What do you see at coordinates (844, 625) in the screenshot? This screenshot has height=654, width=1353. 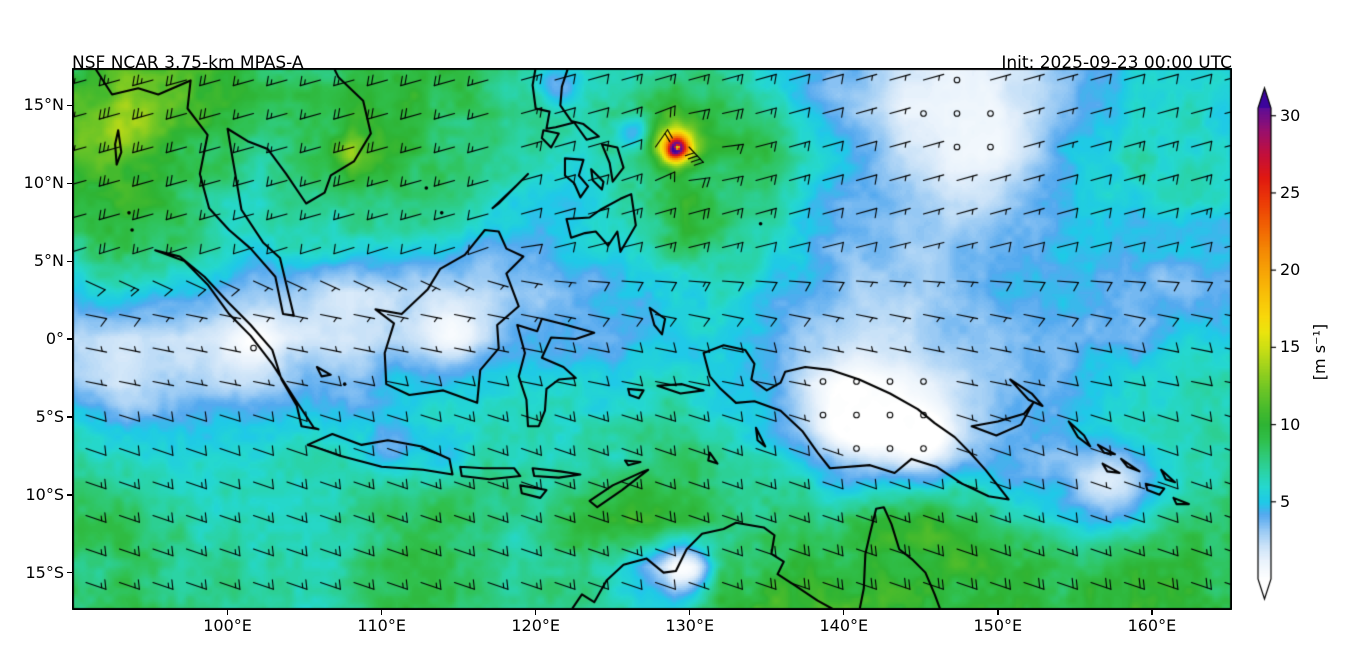 I see `x-tick-label: 140°E` at bounding box center [844, 625].